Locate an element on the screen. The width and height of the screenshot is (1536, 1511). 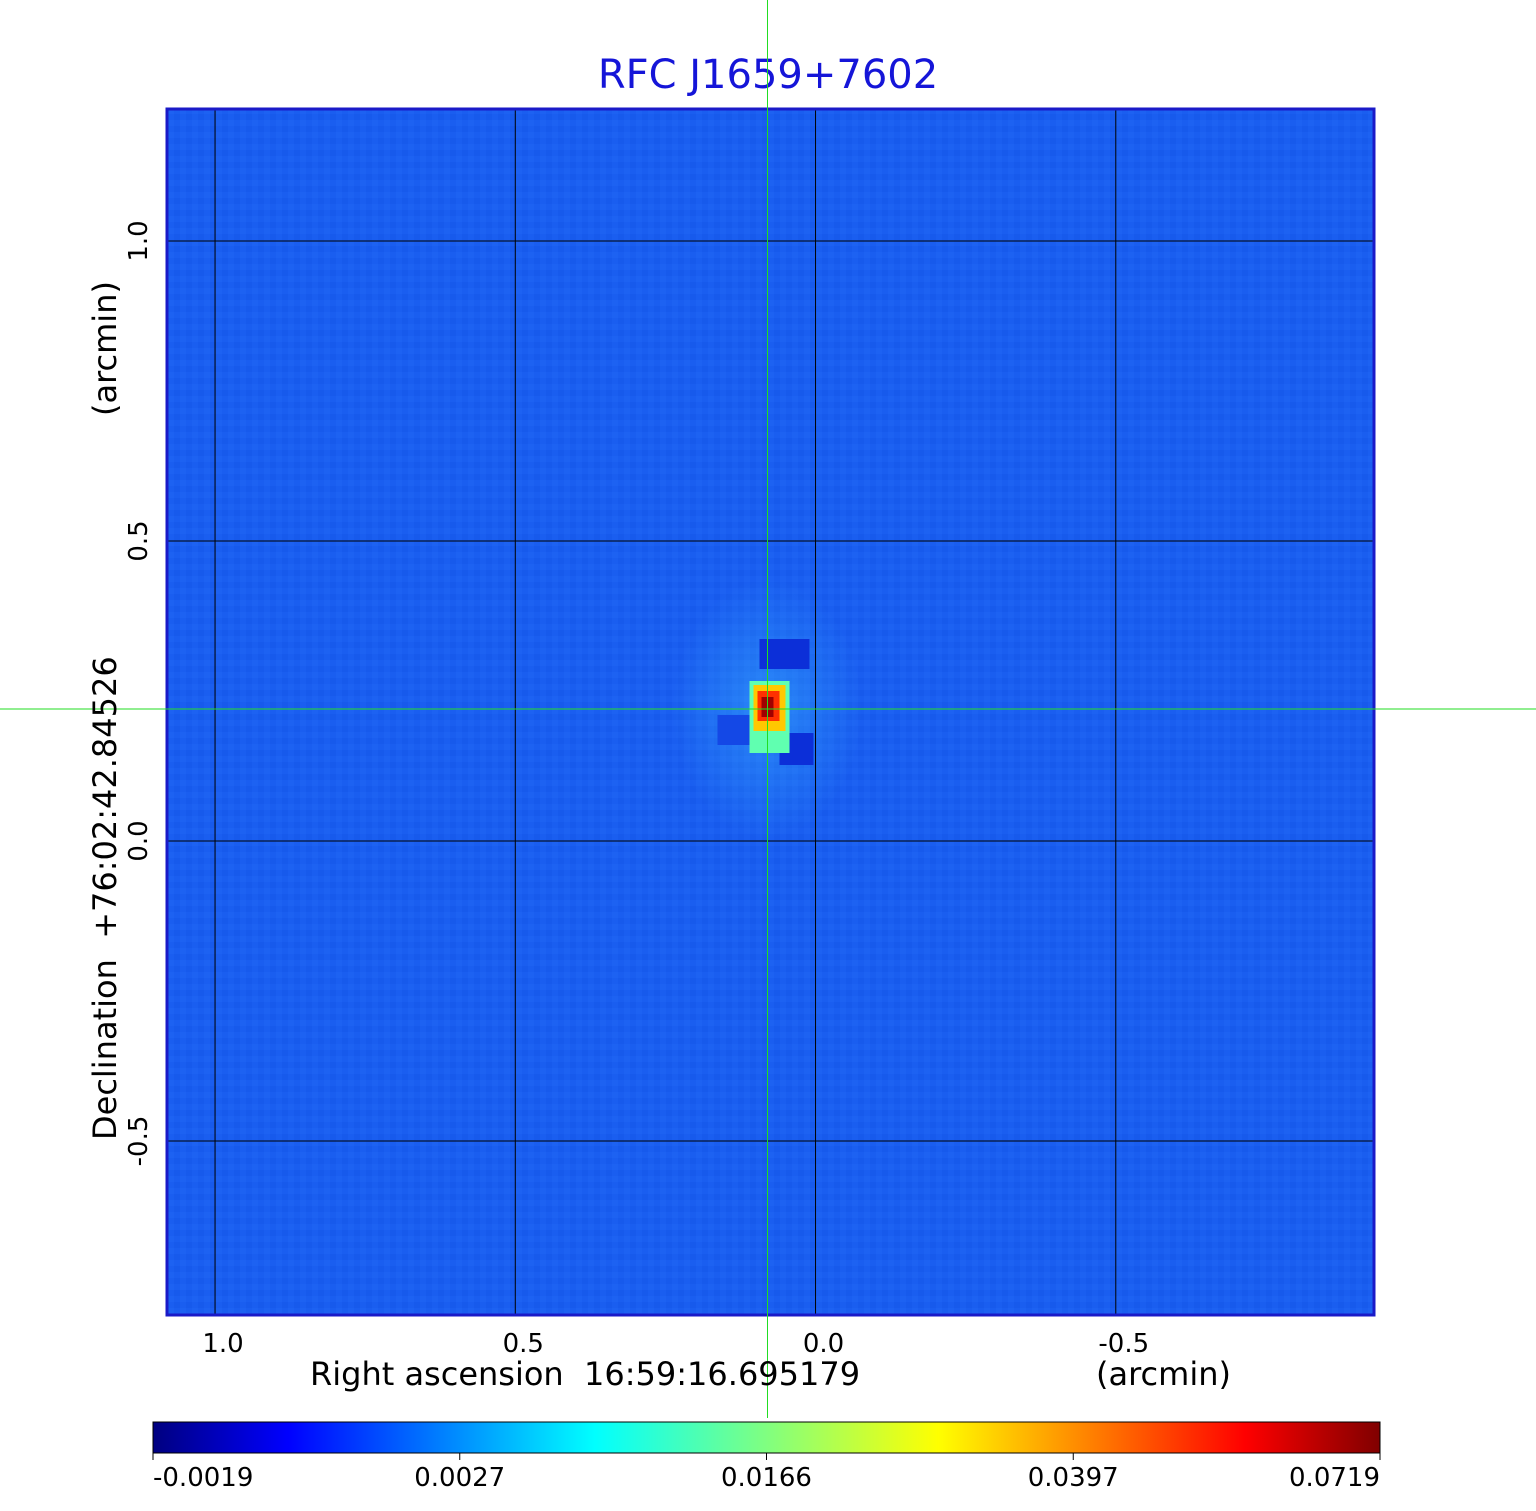
colorbar-tick-label-2: 0.0166 is located at coordinates (766, 1478).